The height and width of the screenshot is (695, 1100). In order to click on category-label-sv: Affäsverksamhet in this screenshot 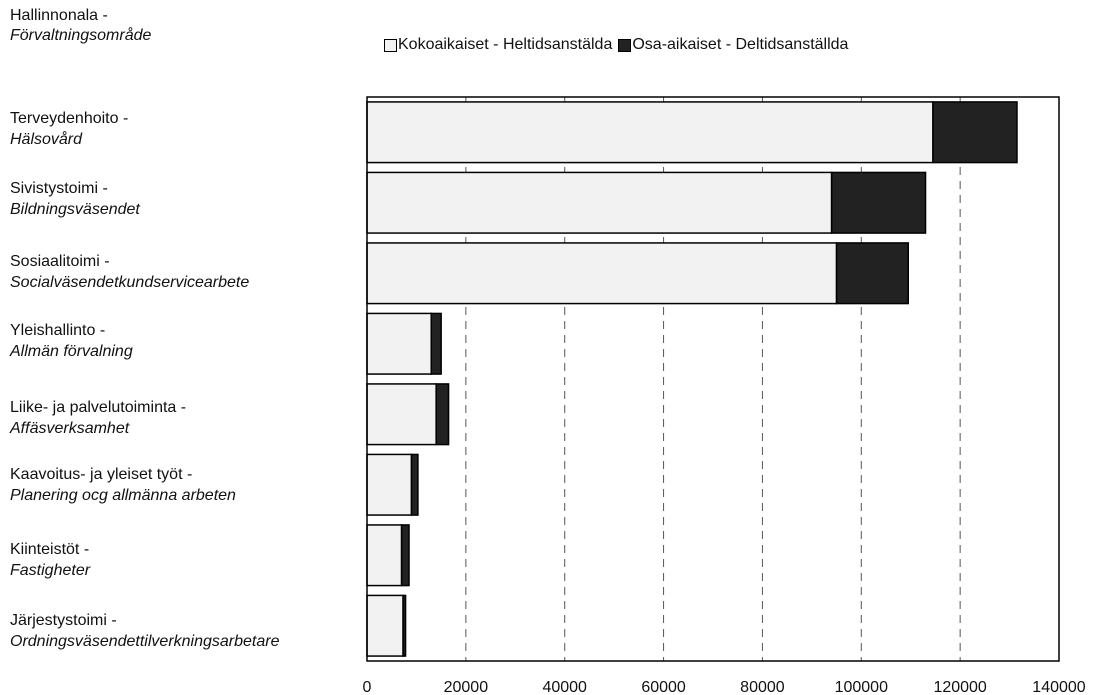, I will do `click(70, 428)`.